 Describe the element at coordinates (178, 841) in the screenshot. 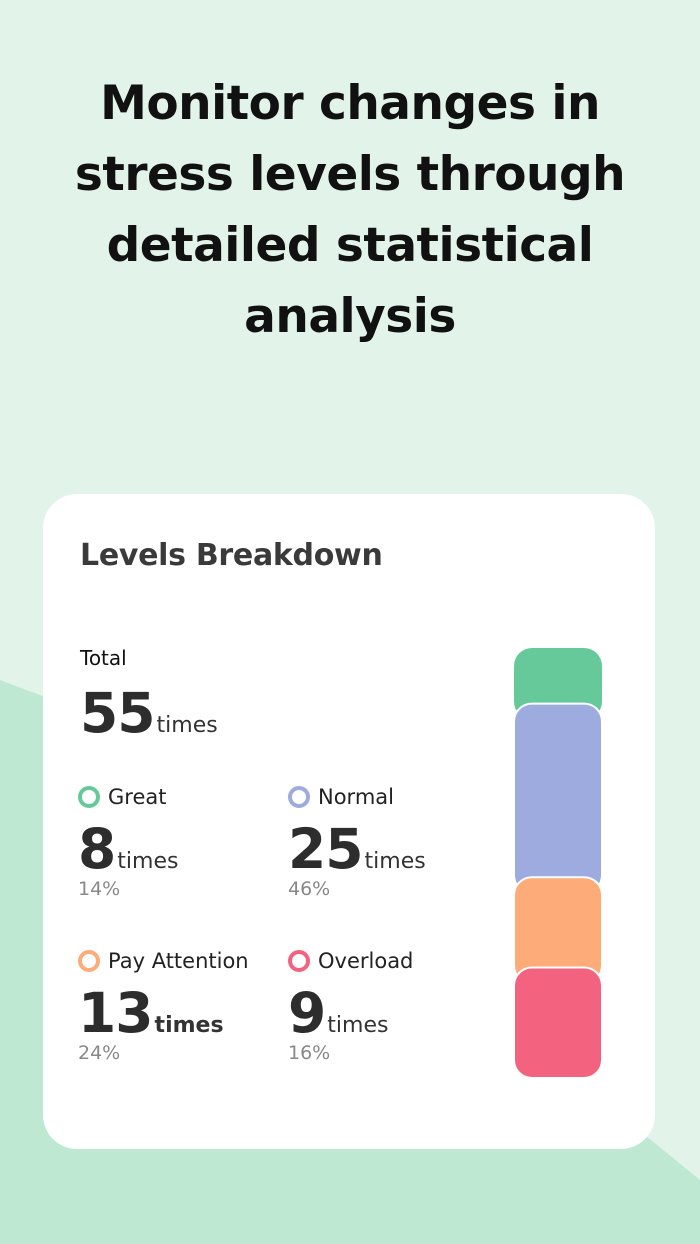

I see `stat-great: Great 8 times 14%` at that location.